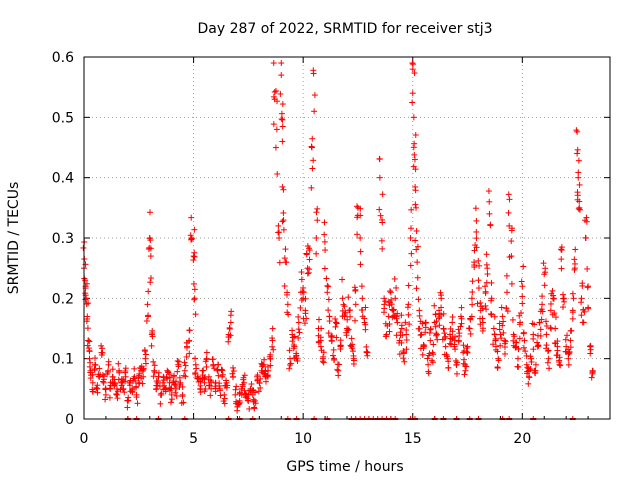 This screenshot has height=480, width=640. Describe the element at coordinates (69, 420) in the screenshot. I see `y-tick-label: 0` at that location.